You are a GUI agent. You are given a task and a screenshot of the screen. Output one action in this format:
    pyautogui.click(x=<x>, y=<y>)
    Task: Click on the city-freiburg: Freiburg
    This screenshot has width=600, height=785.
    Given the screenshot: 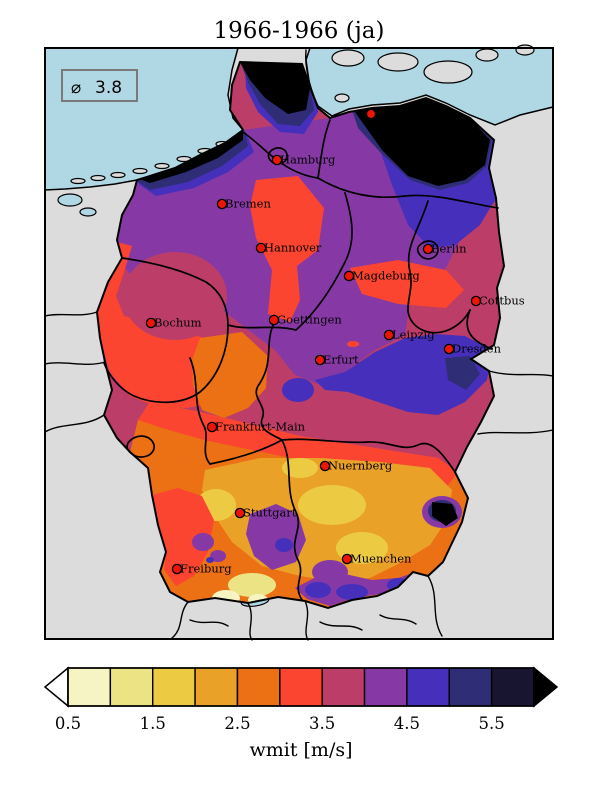 What is the action you would take?
    pyautogui.click(x=201, y=569)
    